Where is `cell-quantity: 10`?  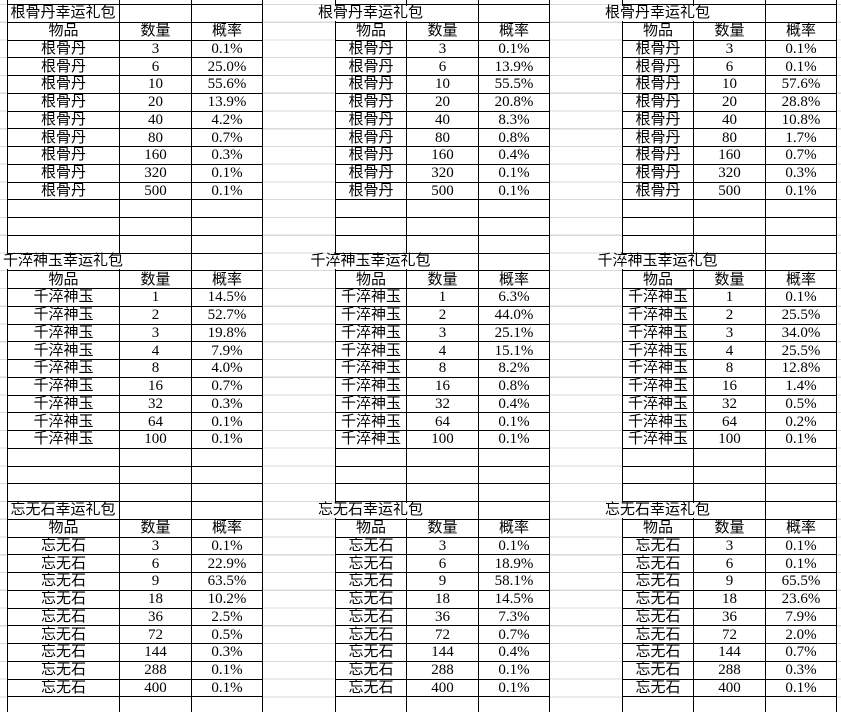 cell-quantity: 10 is located at coordinates (729, 84).